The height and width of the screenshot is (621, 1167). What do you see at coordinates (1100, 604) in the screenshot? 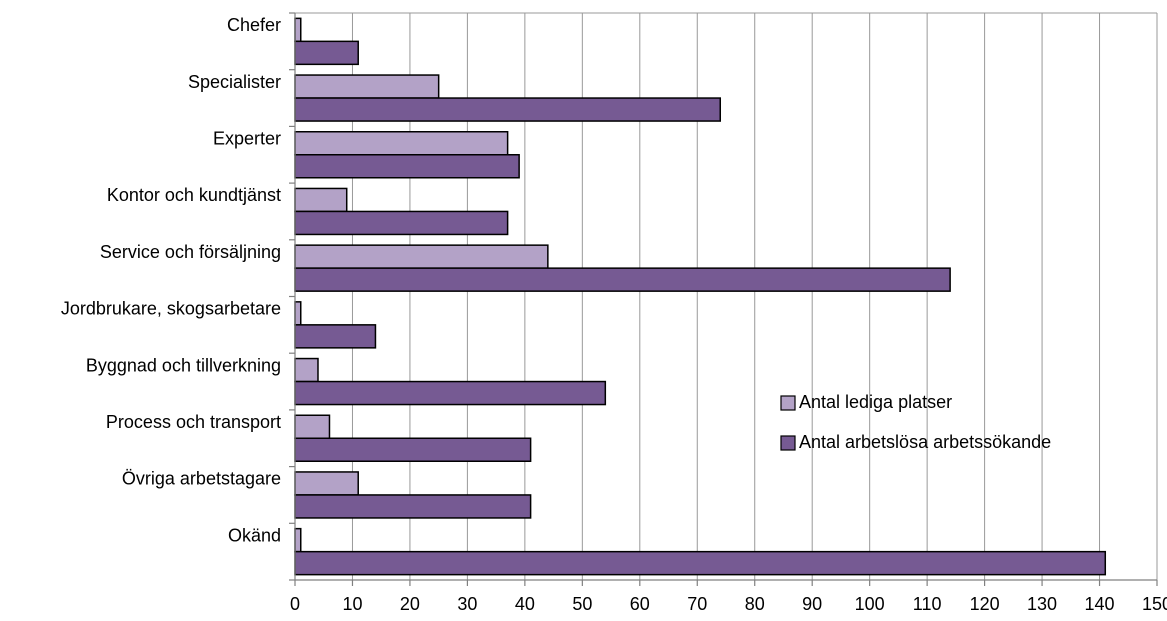
I see `x-tick-label: 140` at bounding box center [1100, 604].